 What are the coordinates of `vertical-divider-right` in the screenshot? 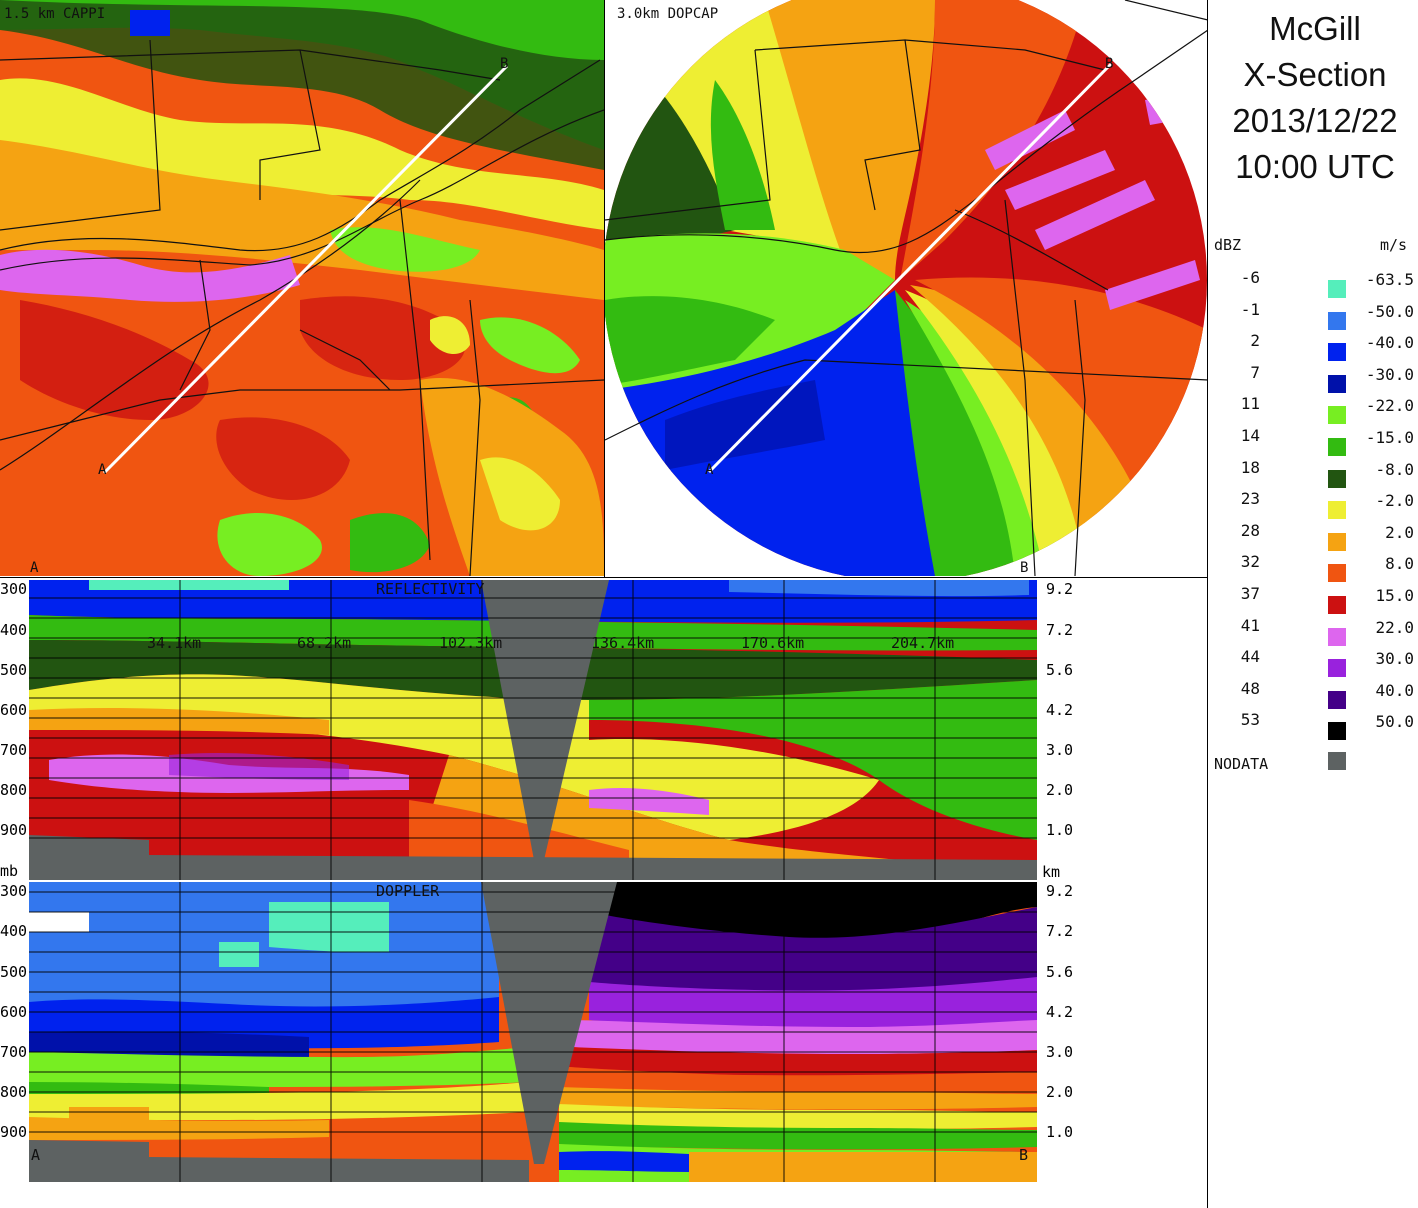 It's located at (1207, 604).